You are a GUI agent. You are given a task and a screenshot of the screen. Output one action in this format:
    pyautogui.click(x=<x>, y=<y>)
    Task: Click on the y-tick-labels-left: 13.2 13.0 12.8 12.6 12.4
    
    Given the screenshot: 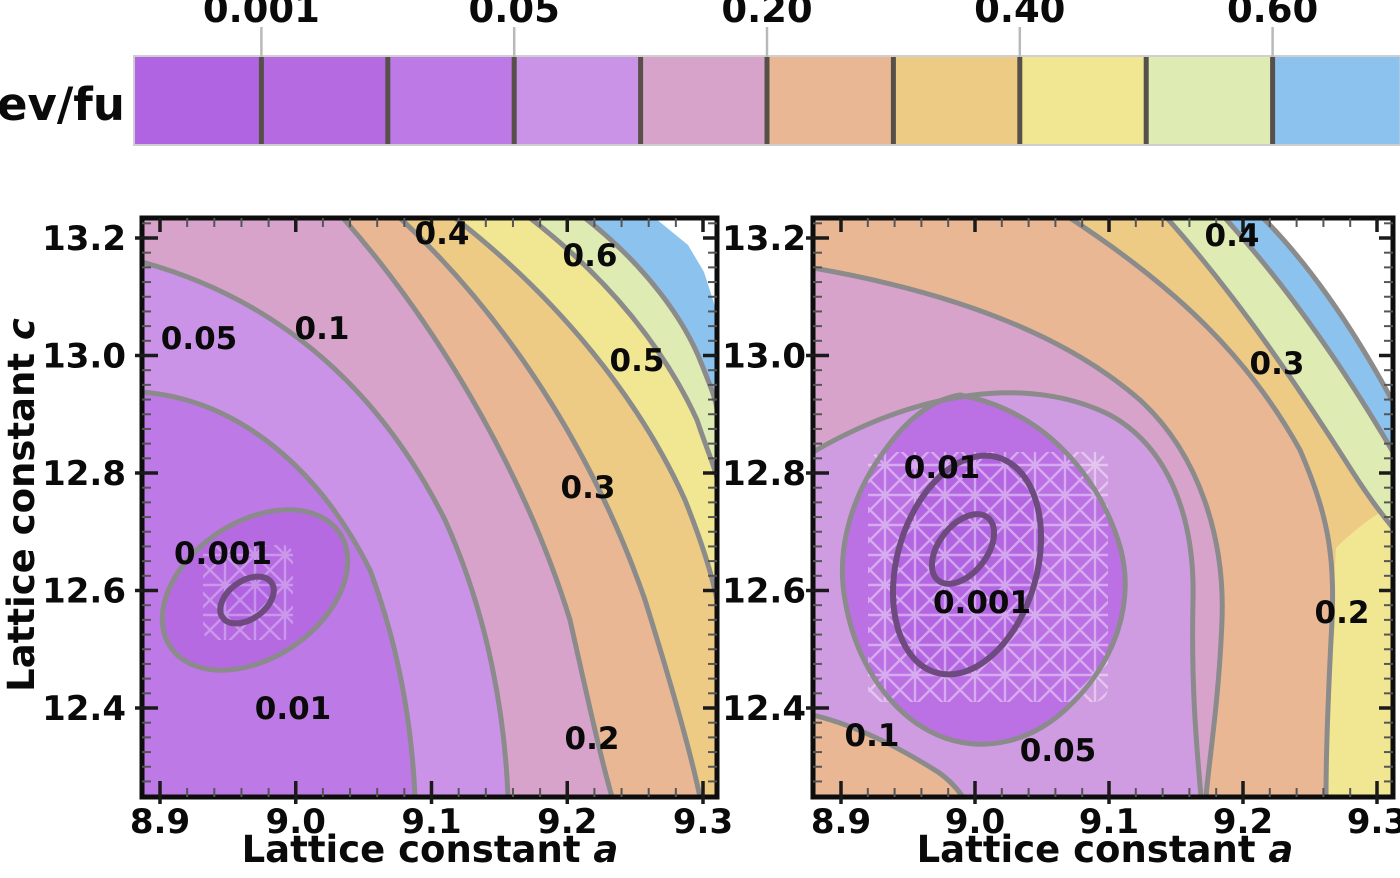 What is the action you would take?
    pyautogui.click(x=84, y=474)
    